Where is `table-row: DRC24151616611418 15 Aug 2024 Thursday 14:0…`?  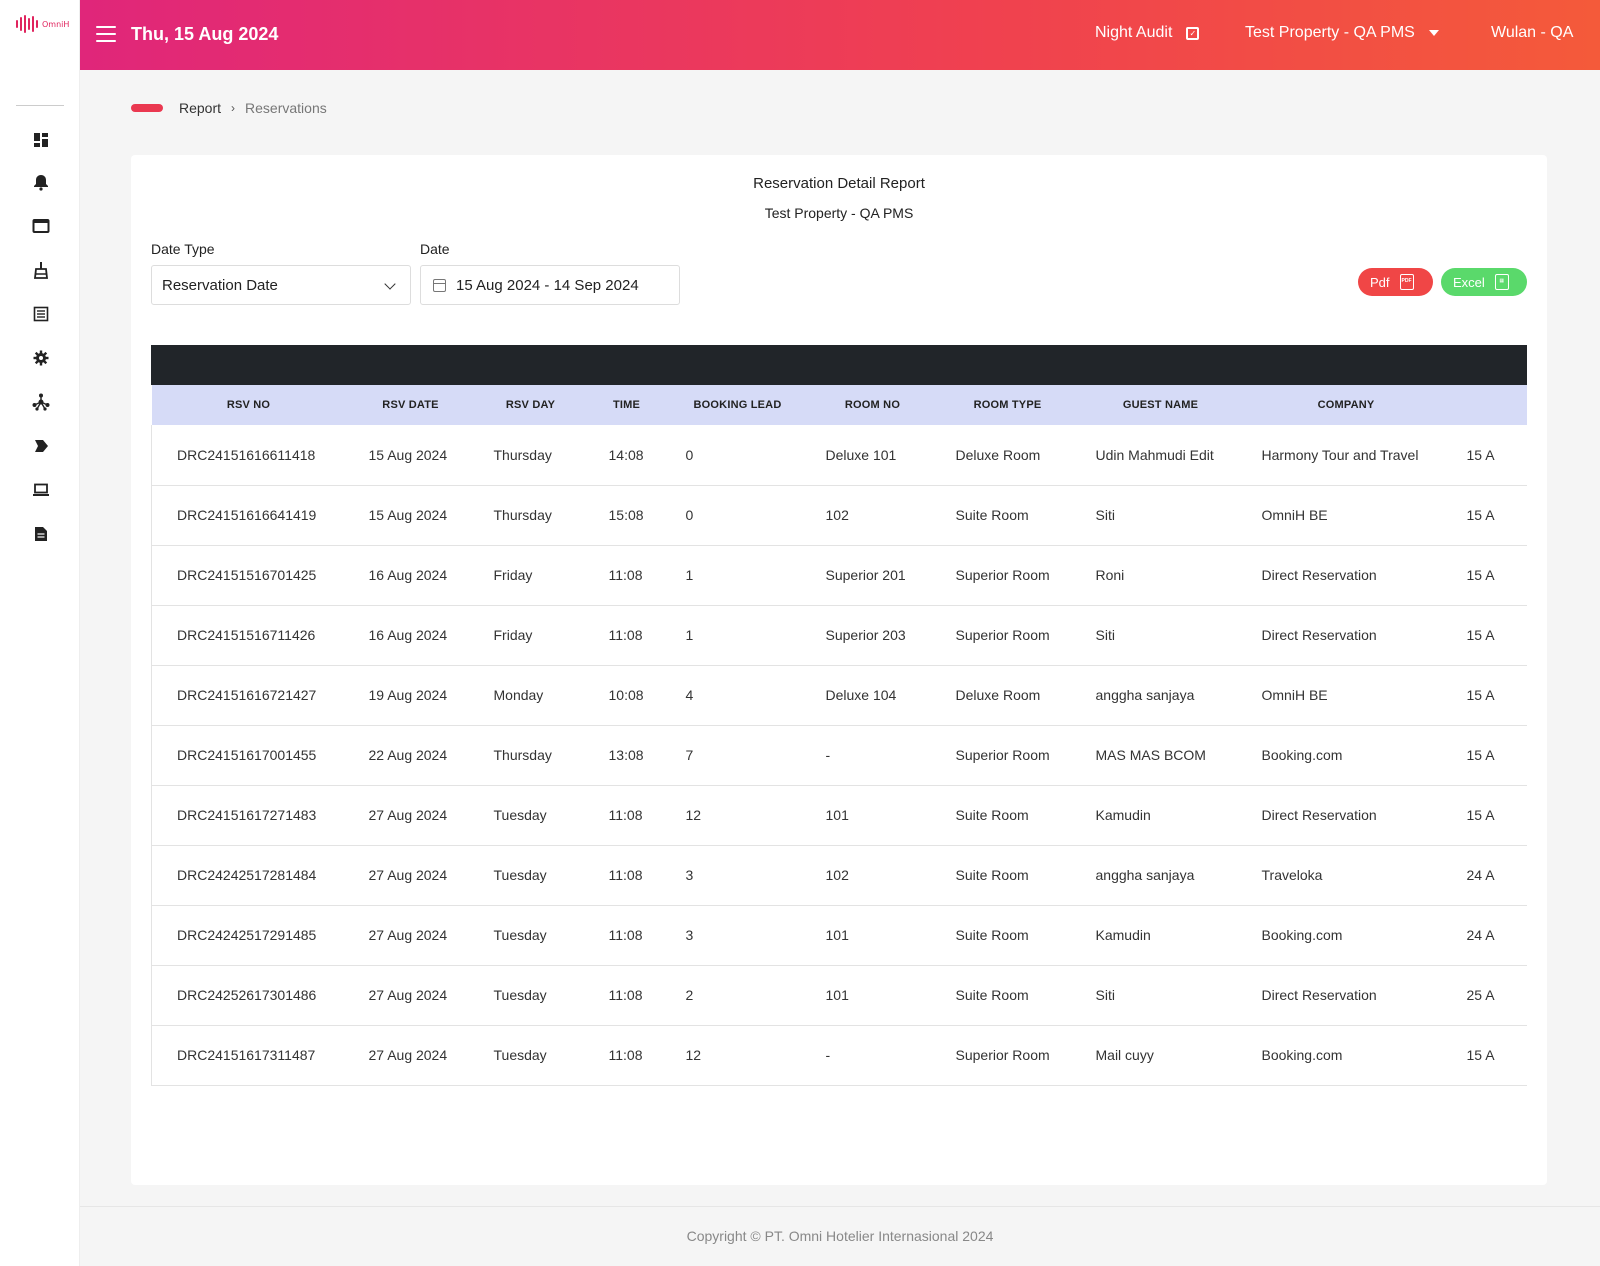
table-row: DRC24151616611418 15 Aug 2024 Thursday 14:0… is located at coordinates (839, 455).